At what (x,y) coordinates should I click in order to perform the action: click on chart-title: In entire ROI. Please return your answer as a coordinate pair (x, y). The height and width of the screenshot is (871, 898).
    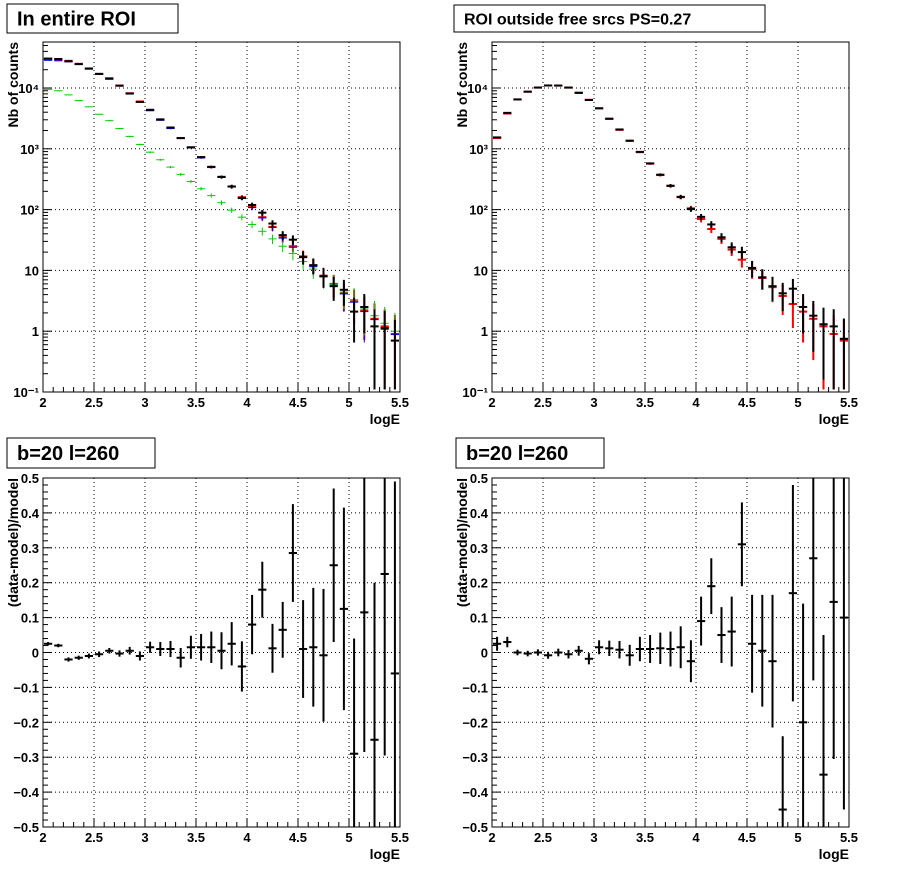
    Looking at the image, I should click on (76, 20).